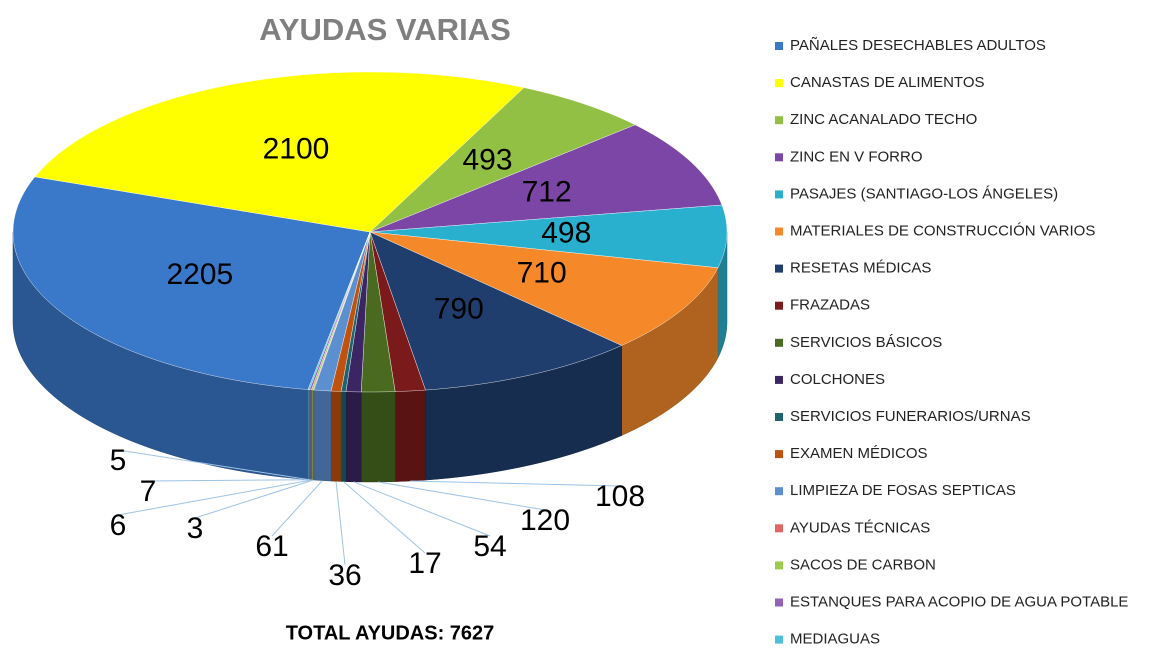 The width and height of the screenshot is (1158, 648). I want to click on legend-label: SERVICIOS BÁSICOS, so click(866, 342).